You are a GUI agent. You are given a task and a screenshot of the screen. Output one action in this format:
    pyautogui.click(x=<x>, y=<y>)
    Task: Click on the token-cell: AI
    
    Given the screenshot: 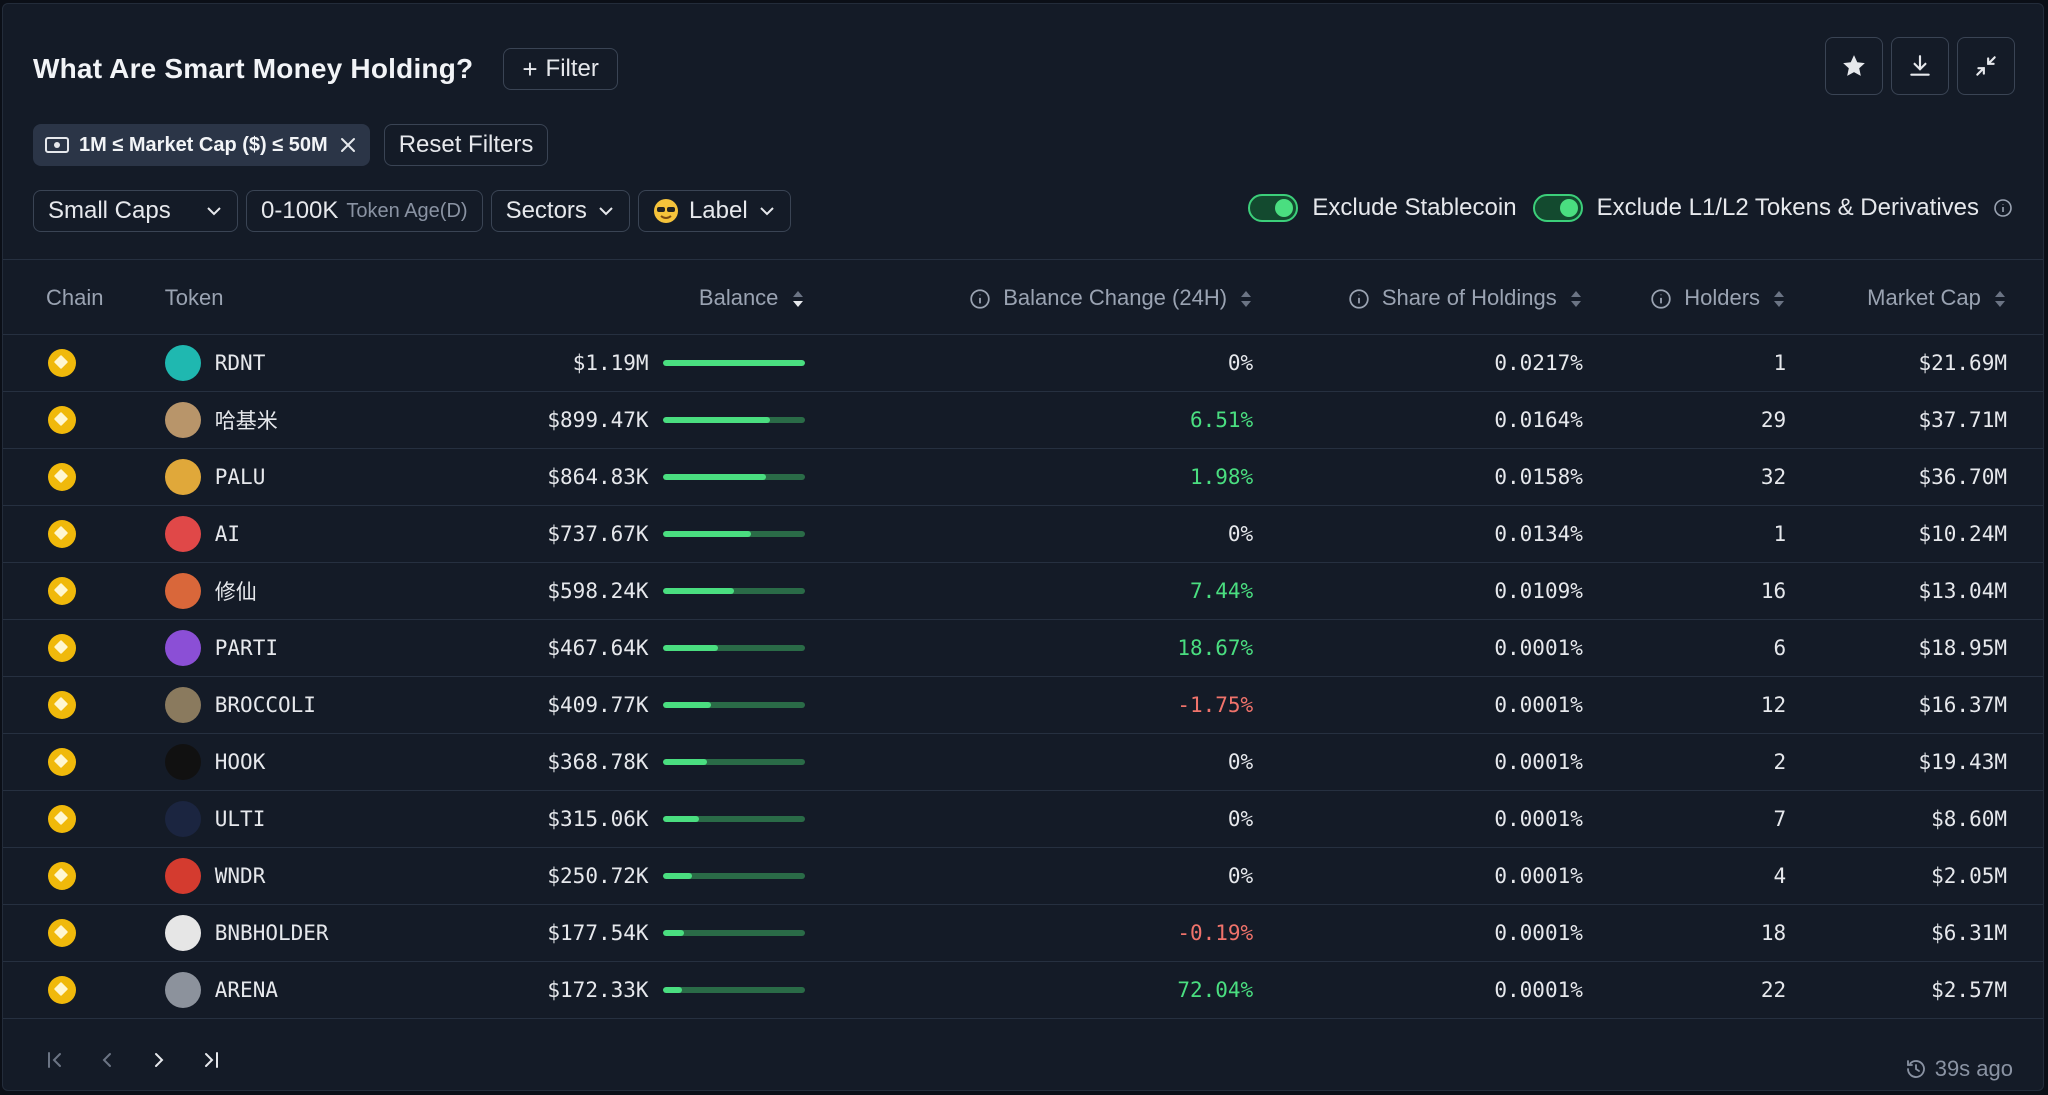 What is the action you would take?
    pyautogui.click(x=276, y=534)
    